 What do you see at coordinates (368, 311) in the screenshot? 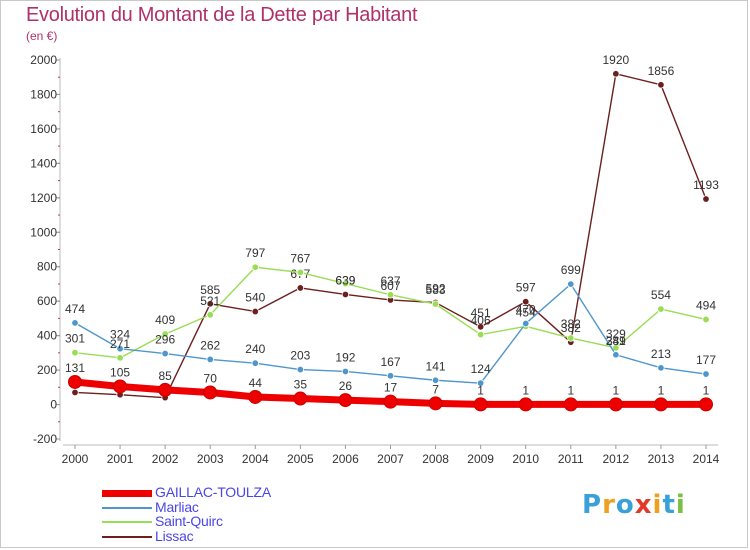
I see `extra-labels: 271 639 470 289` at bounding box center [368, 311].